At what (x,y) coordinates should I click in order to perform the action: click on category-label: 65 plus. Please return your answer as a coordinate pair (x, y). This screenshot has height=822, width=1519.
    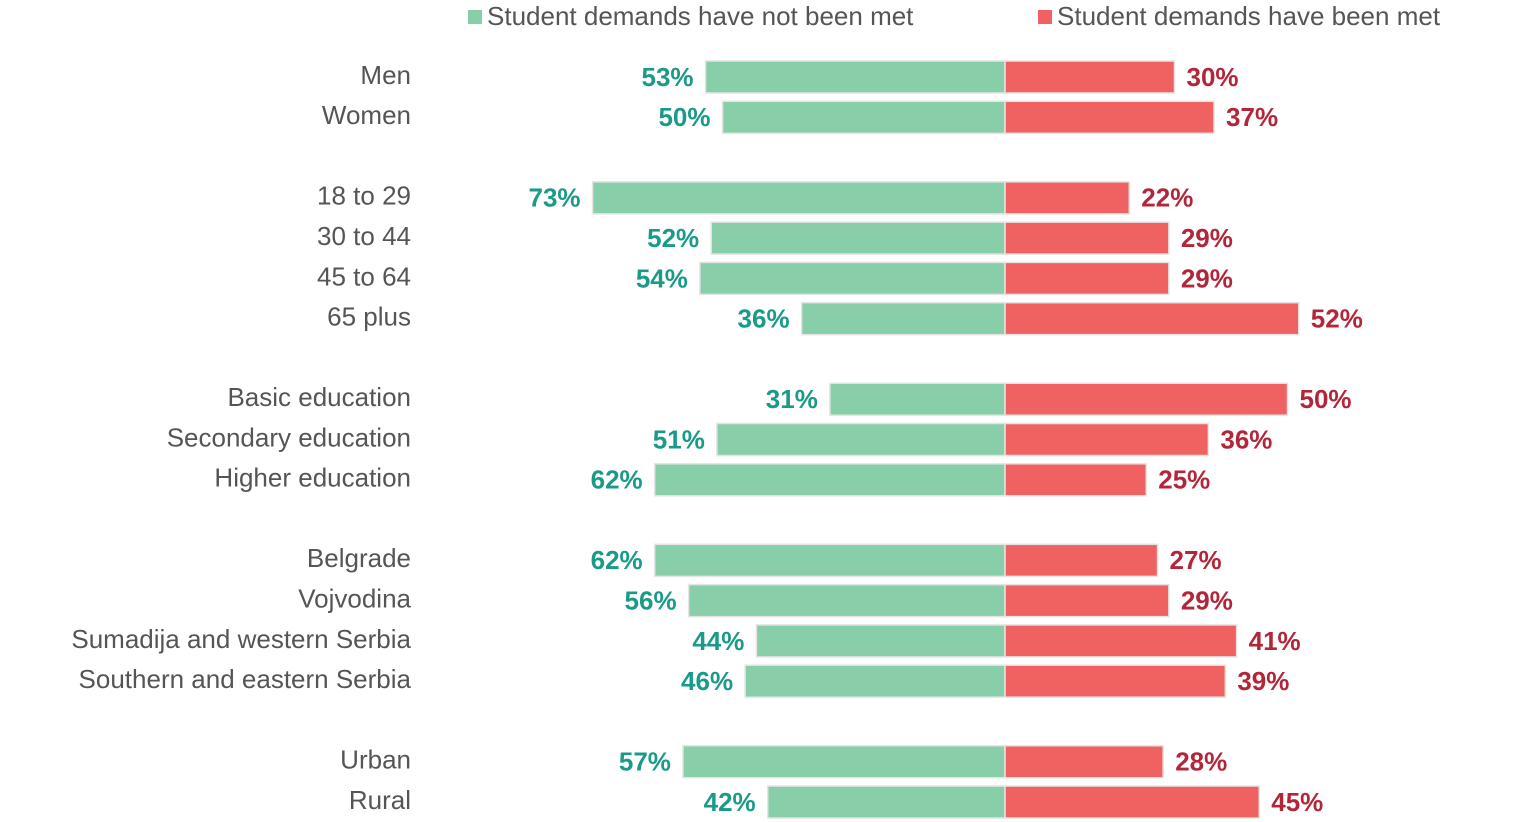
    Looking at the image, I should click on (369, 317).